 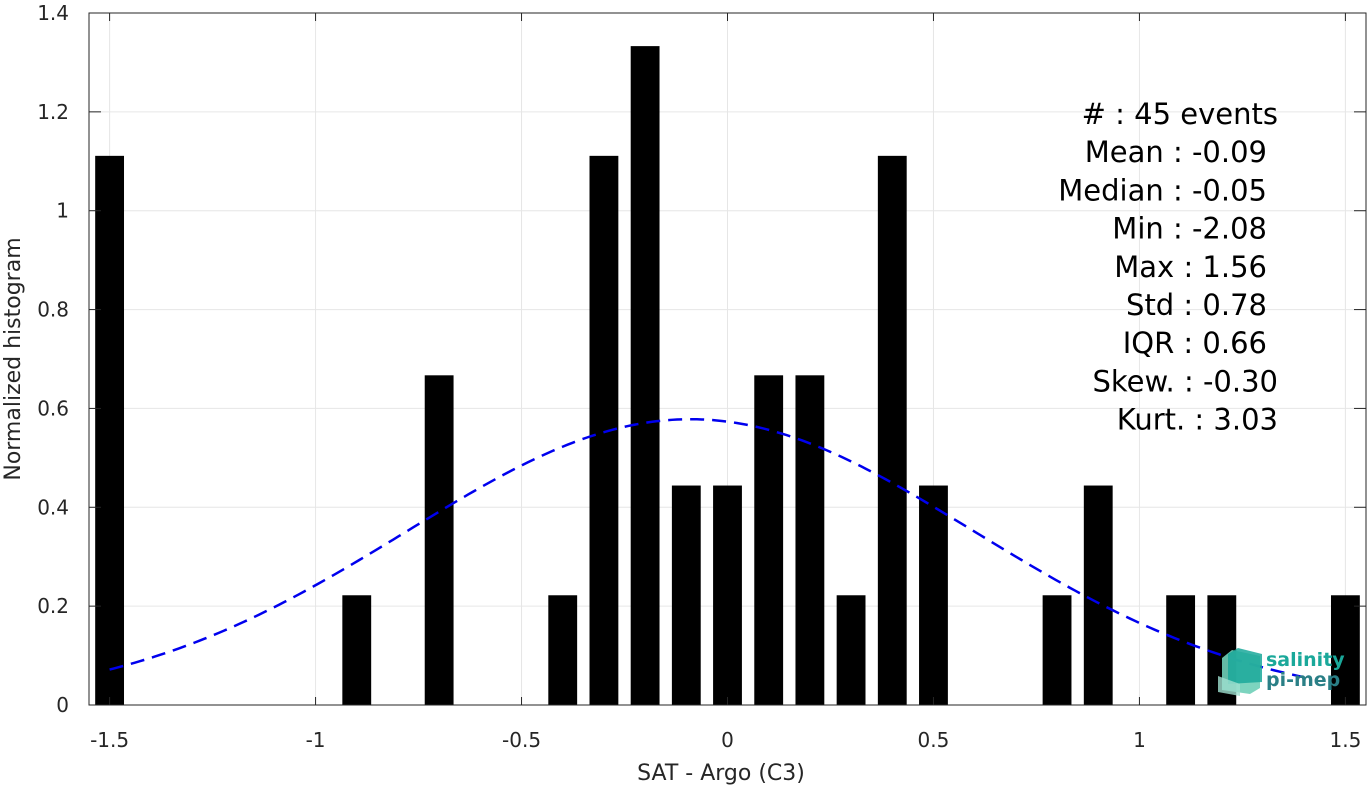 I want to click on y-axis-title: Normalized histogram, so click(x=13, y=358).